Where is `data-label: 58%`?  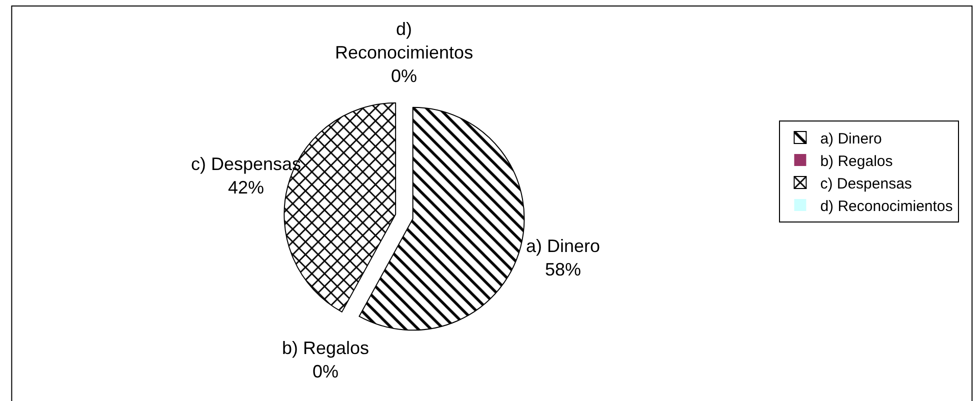
data-label: 58% is located at coordinates (563, 269).